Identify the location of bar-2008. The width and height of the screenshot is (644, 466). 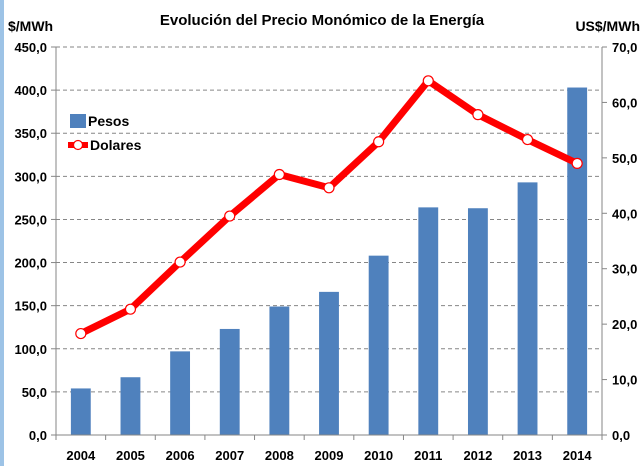
(279, 370).